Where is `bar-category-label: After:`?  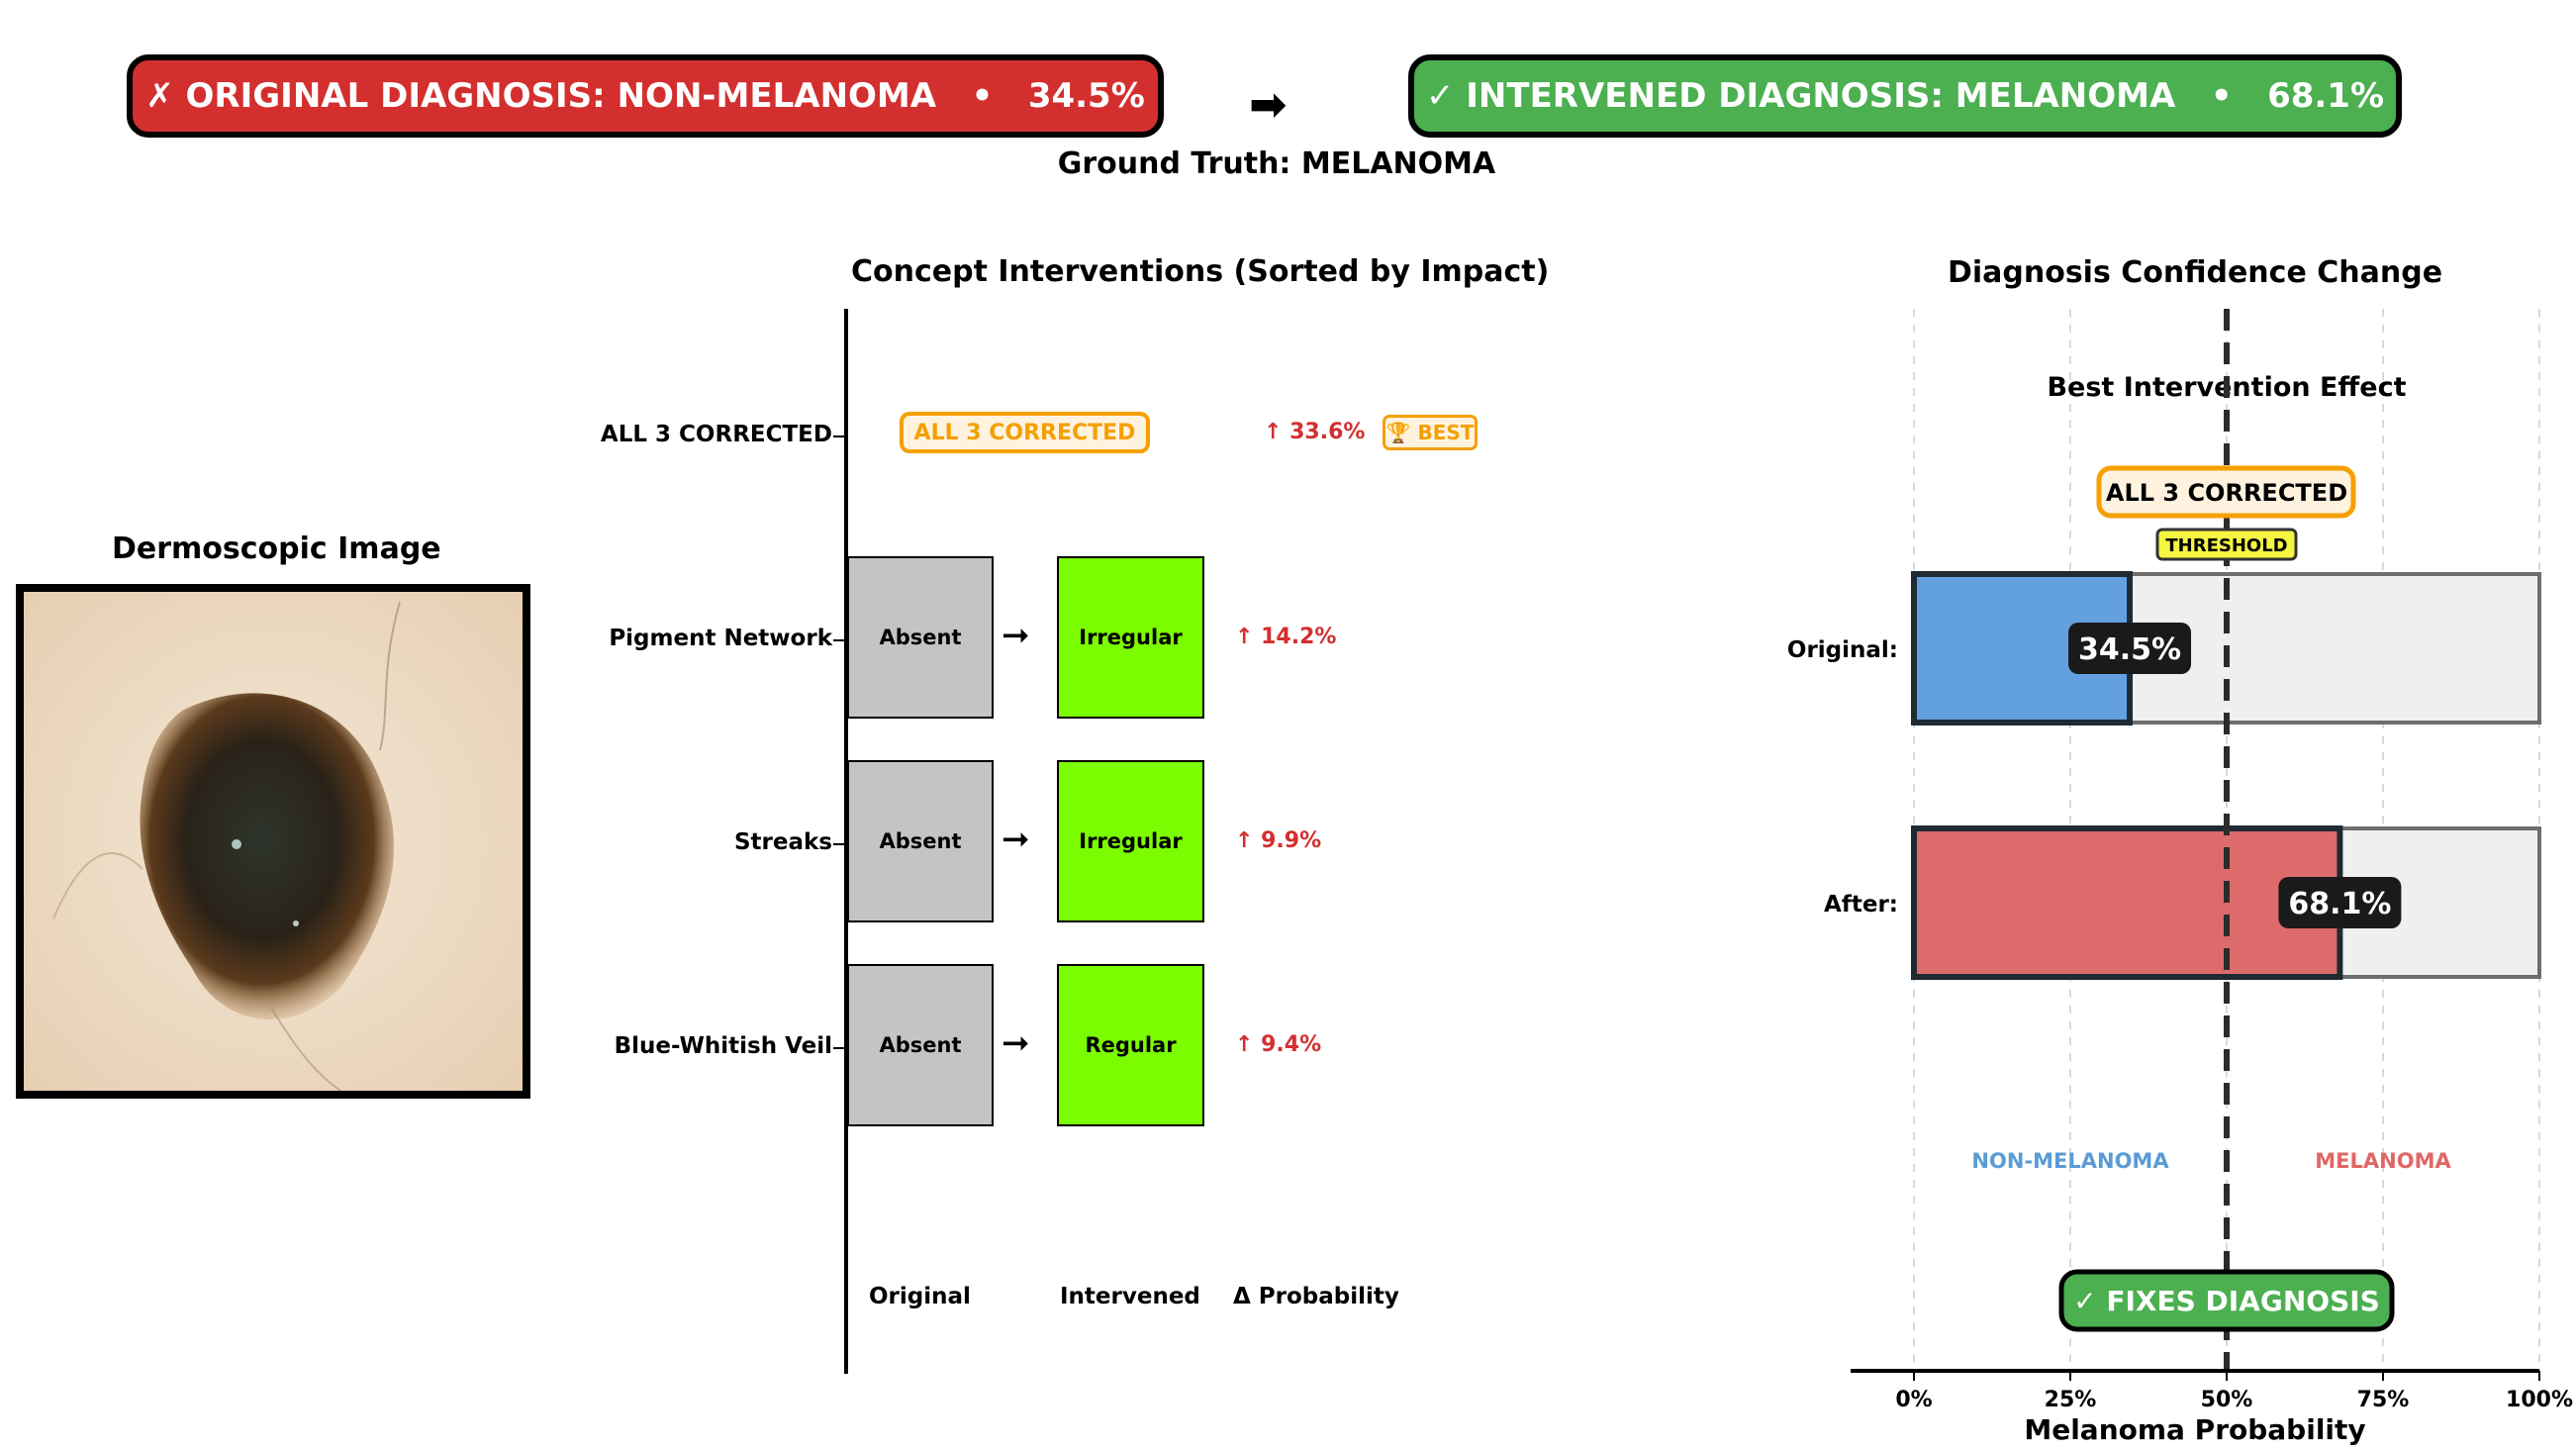
bar-category-label: After: is located at coordinates (1861, 905).